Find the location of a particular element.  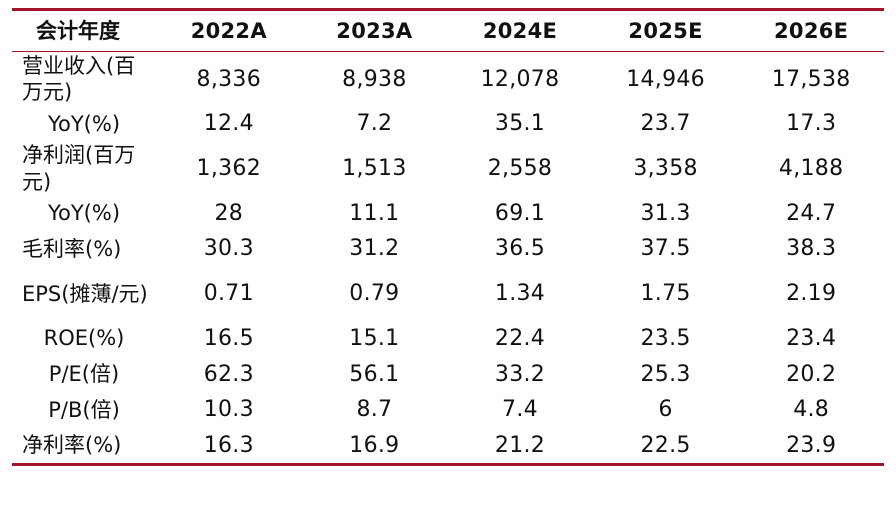

table-row-revenue-yoy: YoY(%) 12.4 7.2 35.1 23.7 17.3 is located at coordinates (448, 124).